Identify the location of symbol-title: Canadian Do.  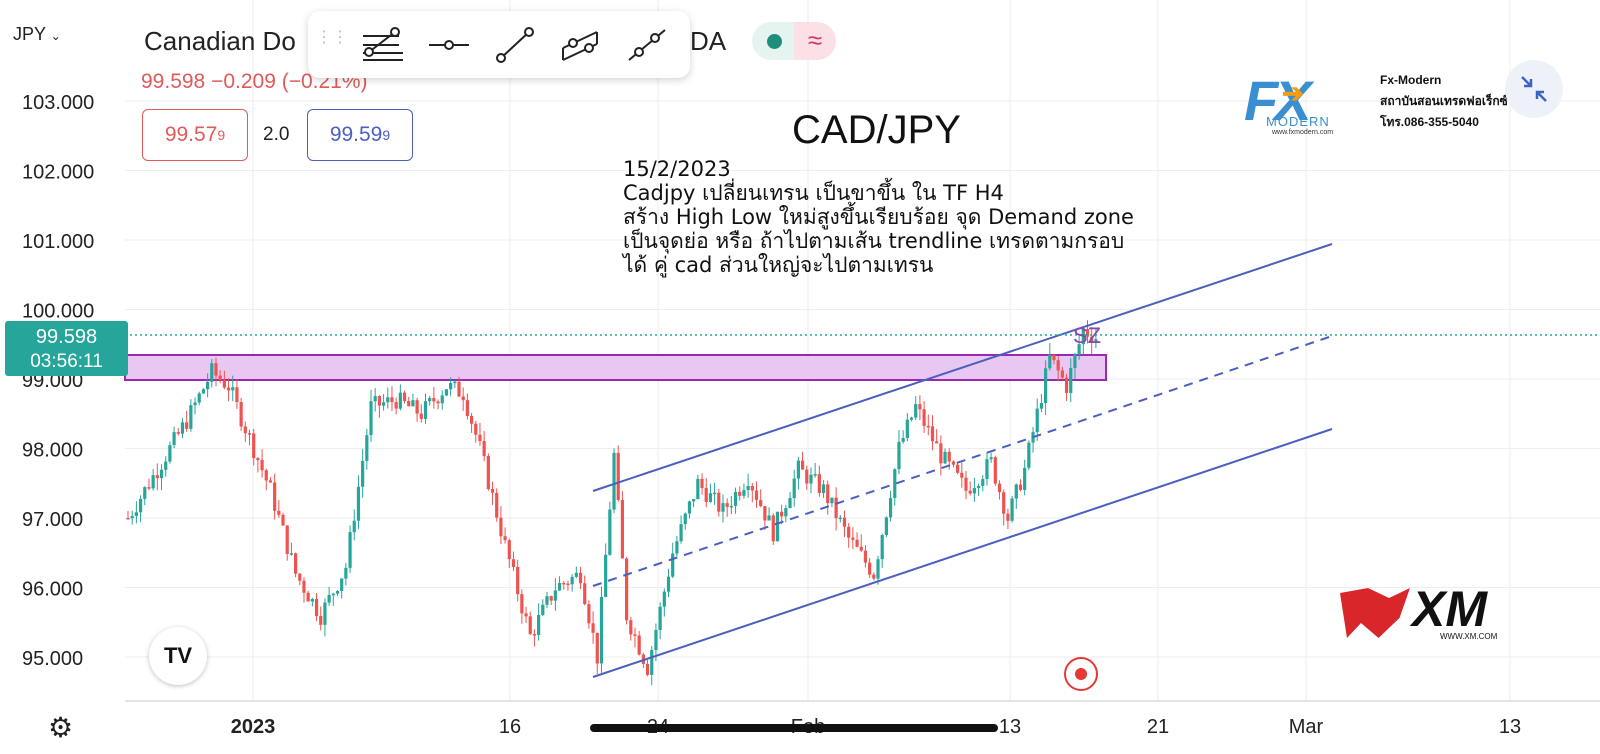
(220, 41).